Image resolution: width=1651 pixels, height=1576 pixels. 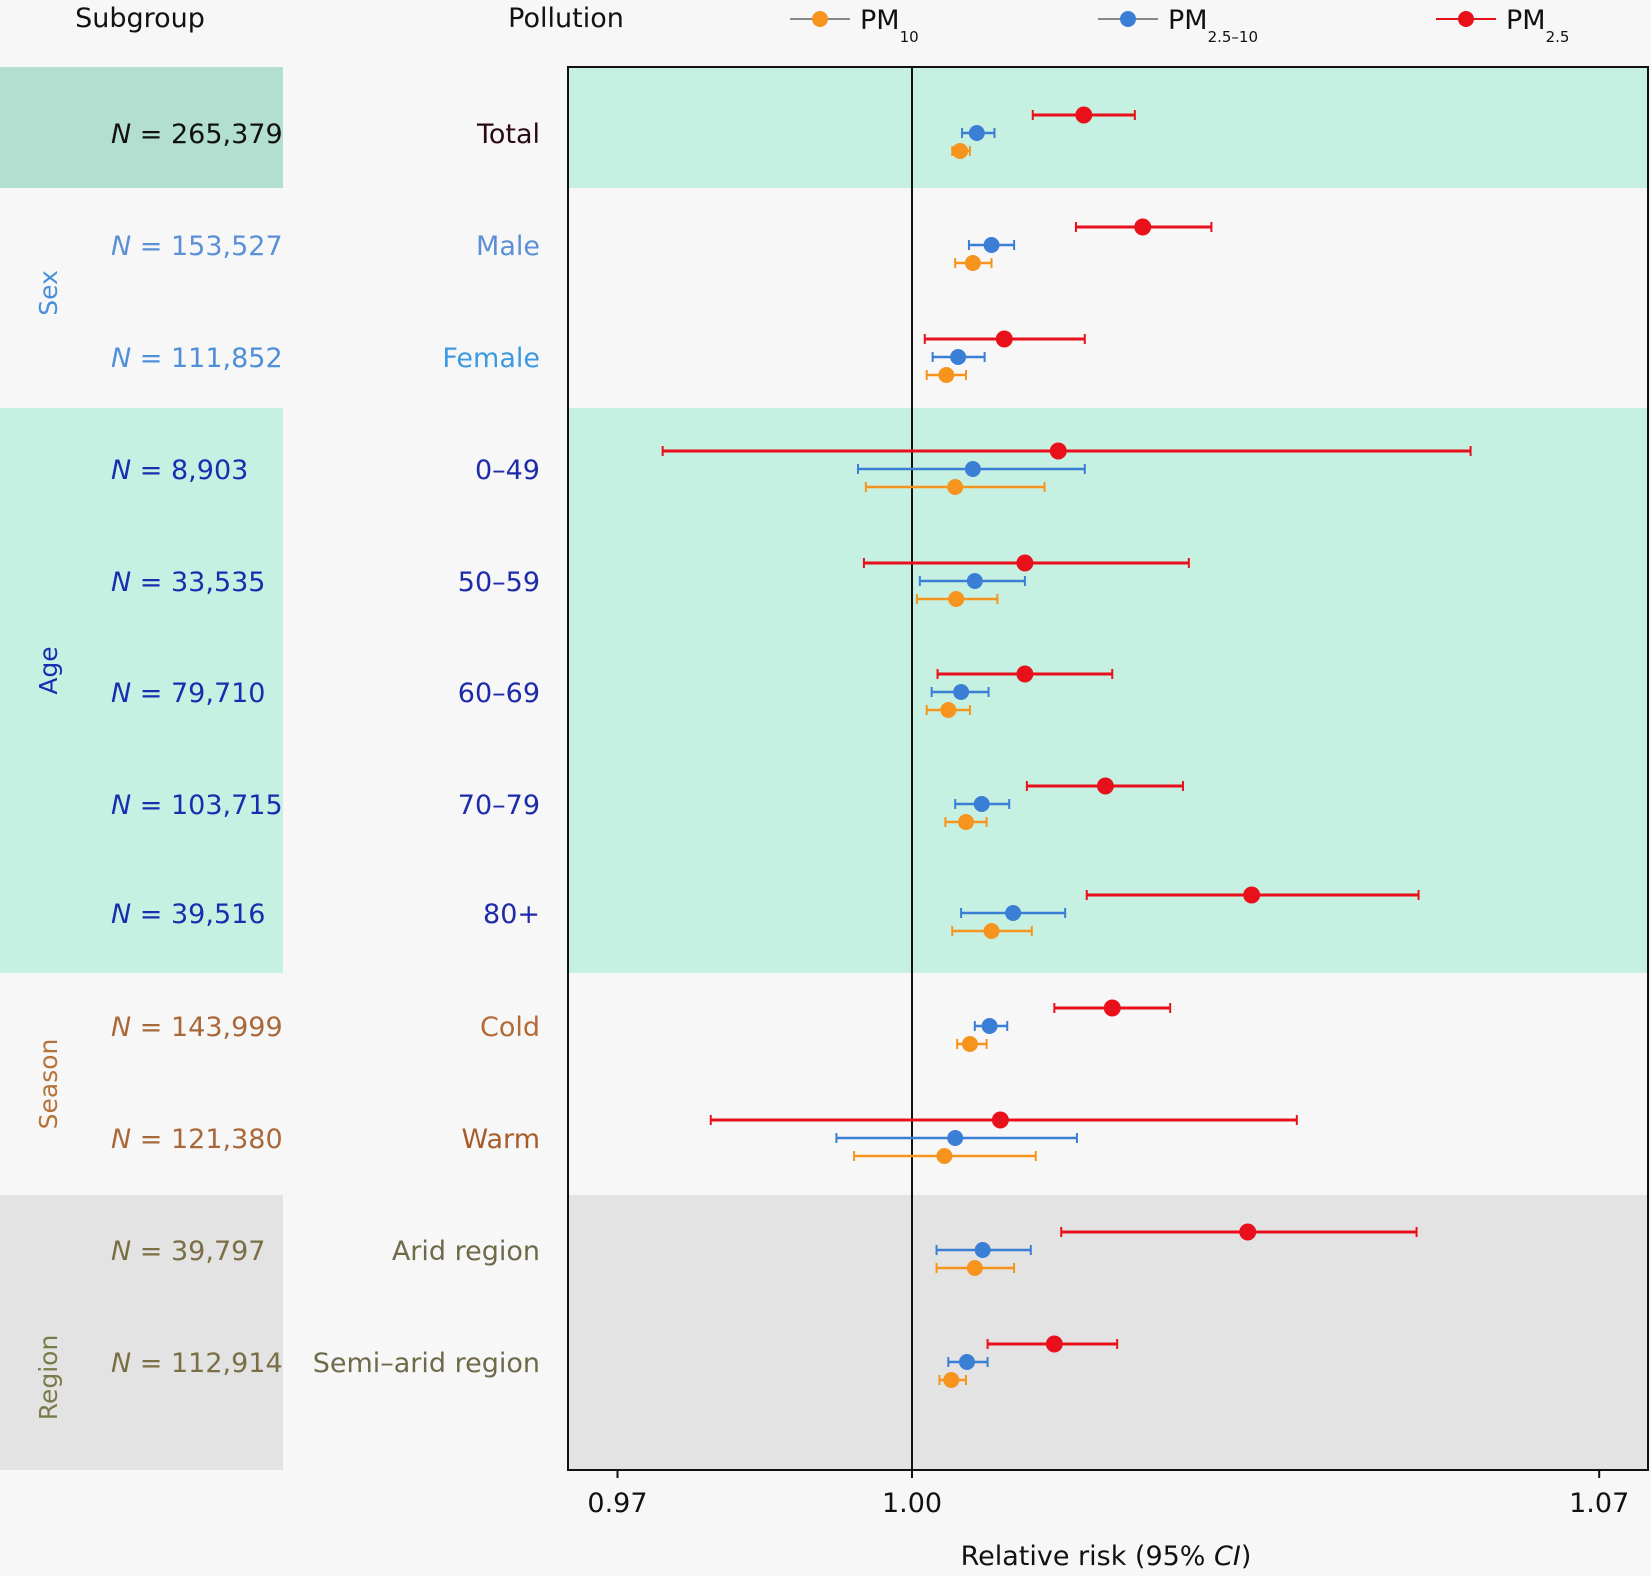 I want to click on legend-item-pm10: PM10, so click(x=854, y=25).